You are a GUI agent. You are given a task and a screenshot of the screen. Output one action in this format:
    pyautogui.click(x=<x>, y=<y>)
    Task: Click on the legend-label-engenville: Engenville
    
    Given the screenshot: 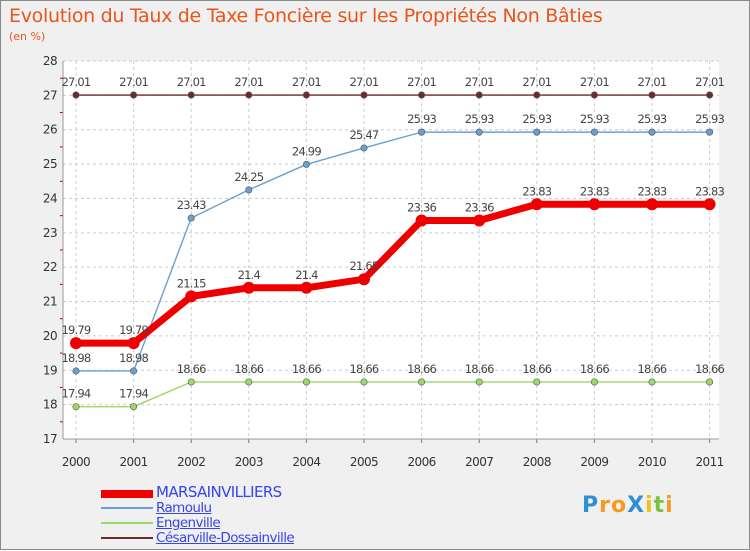 What is the action you would take?
    pyautogui.click(x=188, y=523)
    